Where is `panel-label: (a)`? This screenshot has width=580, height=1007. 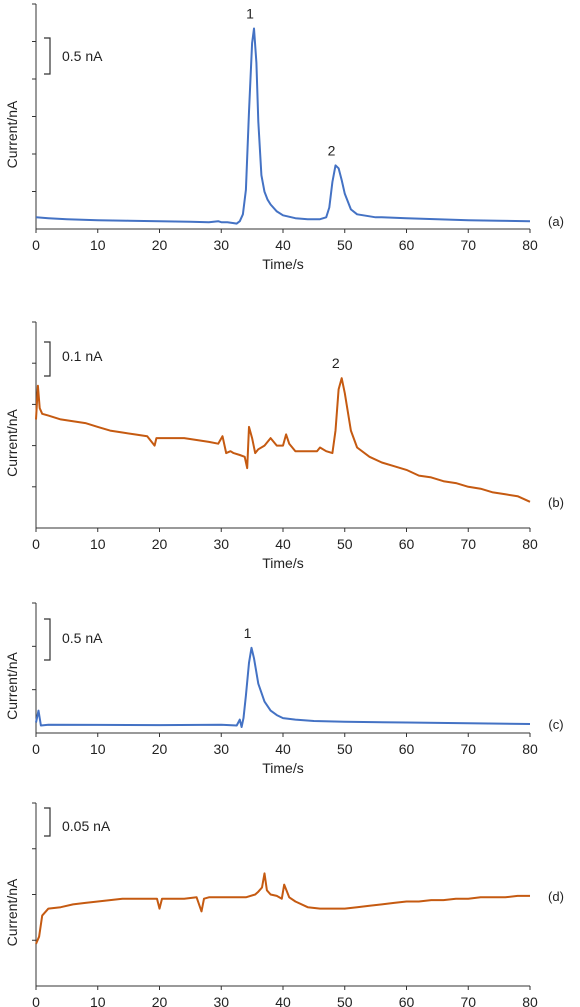 panel-label: (a) is located at coordinates (556, 221).